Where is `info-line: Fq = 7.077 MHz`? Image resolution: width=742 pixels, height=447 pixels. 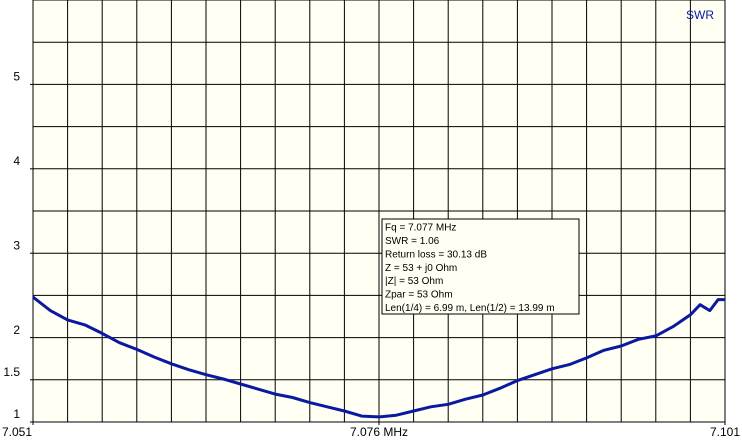 info-line: Fq = 7.077 MHz is located at coordinates (420, 228).